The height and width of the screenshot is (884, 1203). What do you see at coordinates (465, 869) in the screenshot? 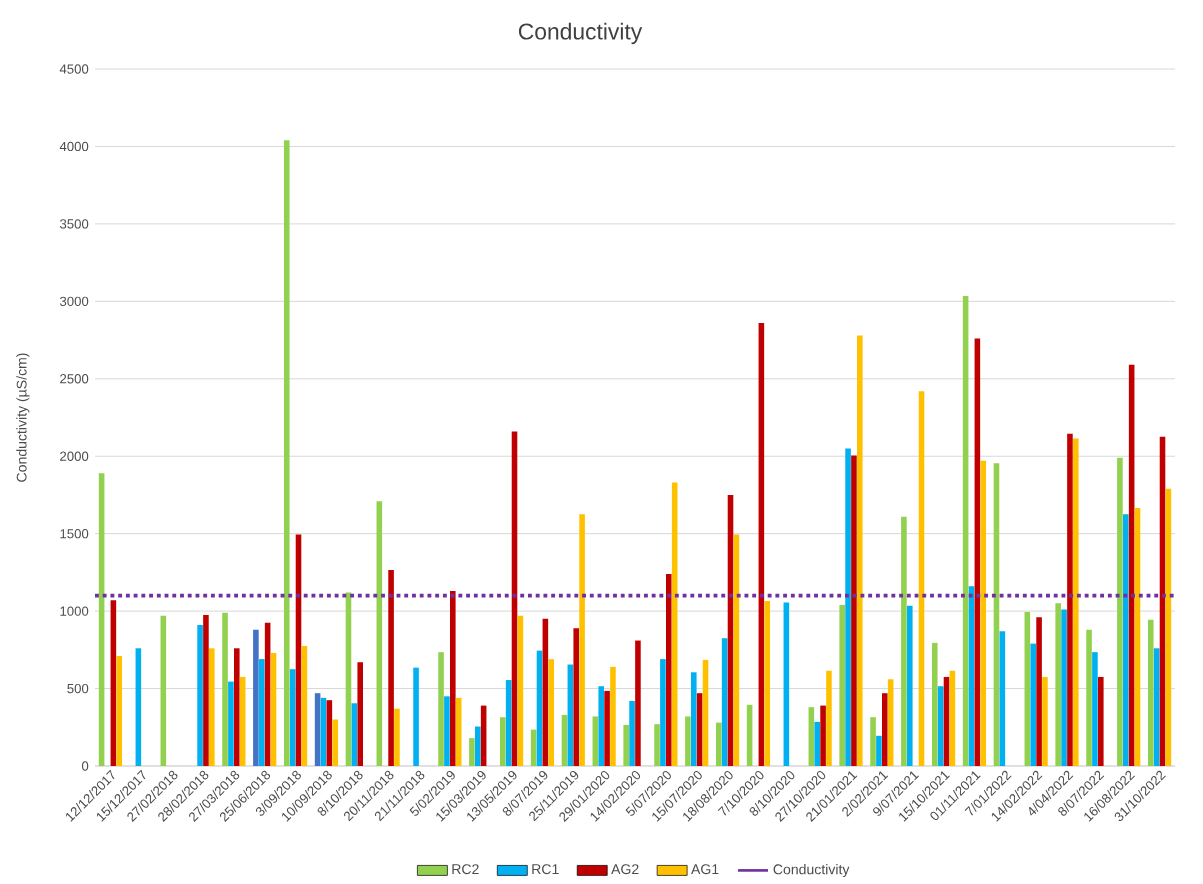
I see `legend-label: RC2` at bounding box center [465, 869].